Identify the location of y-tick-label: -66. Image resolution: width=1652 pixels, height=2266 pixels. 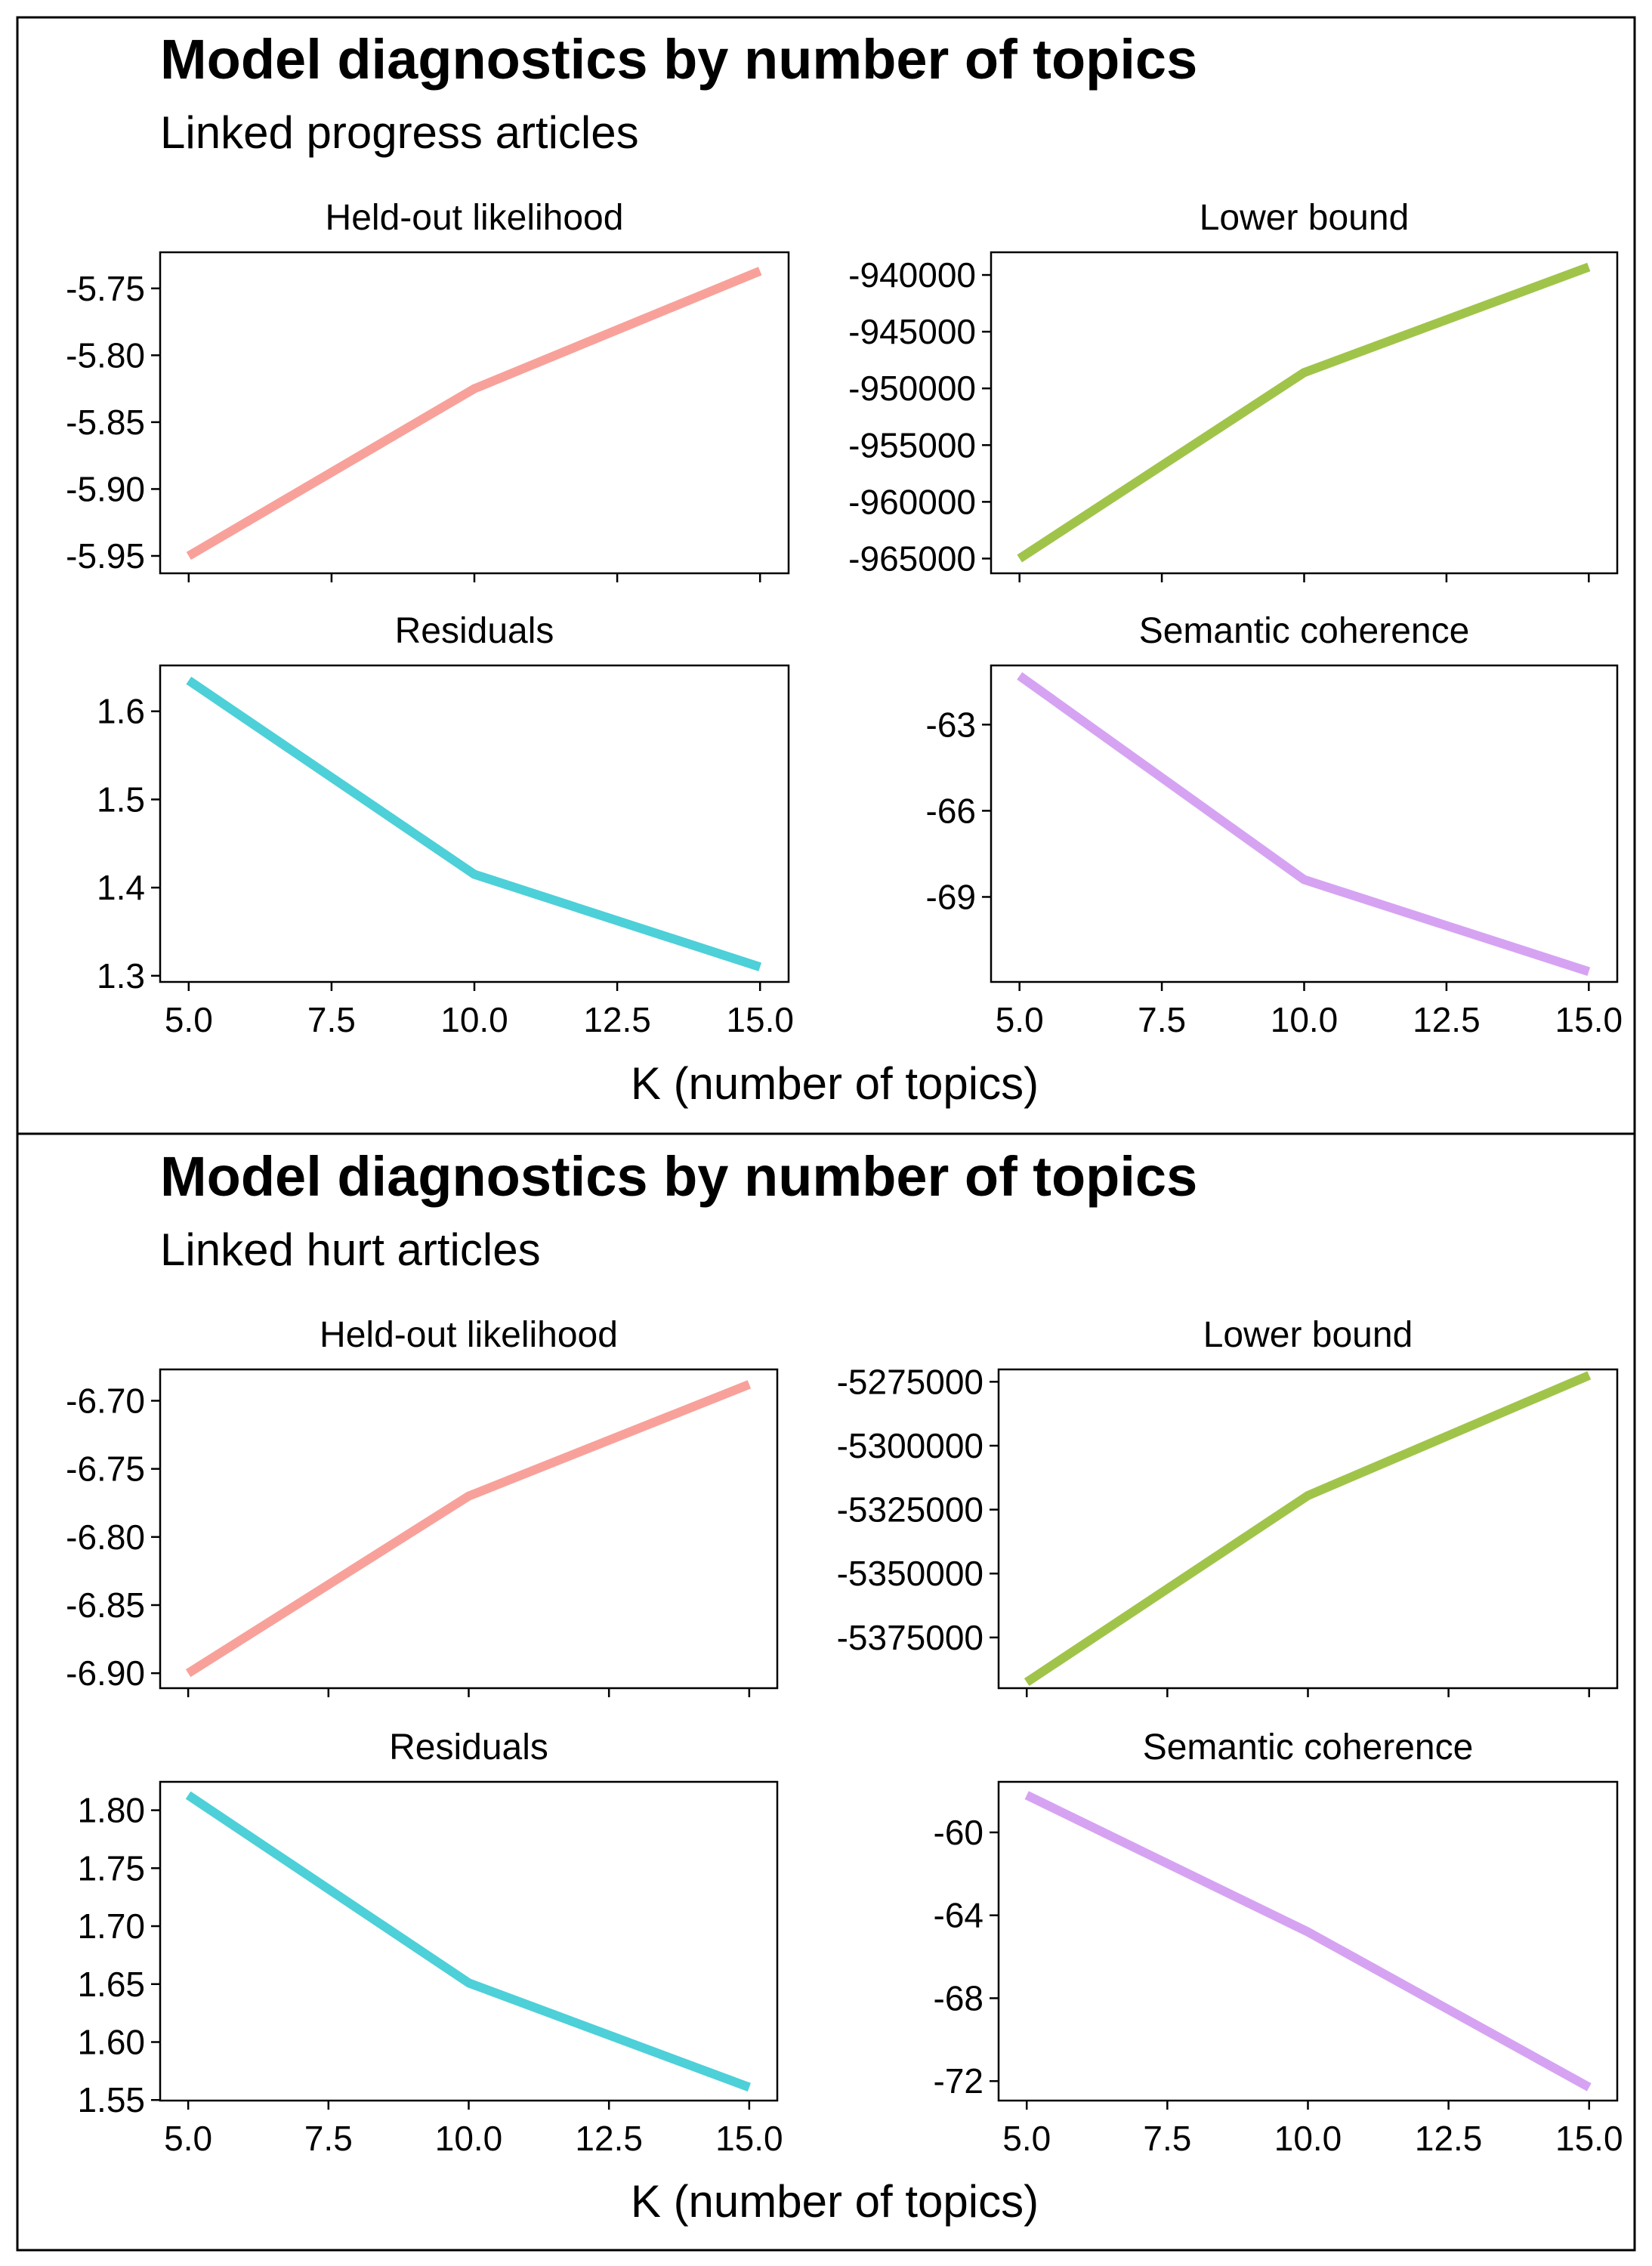
(951, 810).